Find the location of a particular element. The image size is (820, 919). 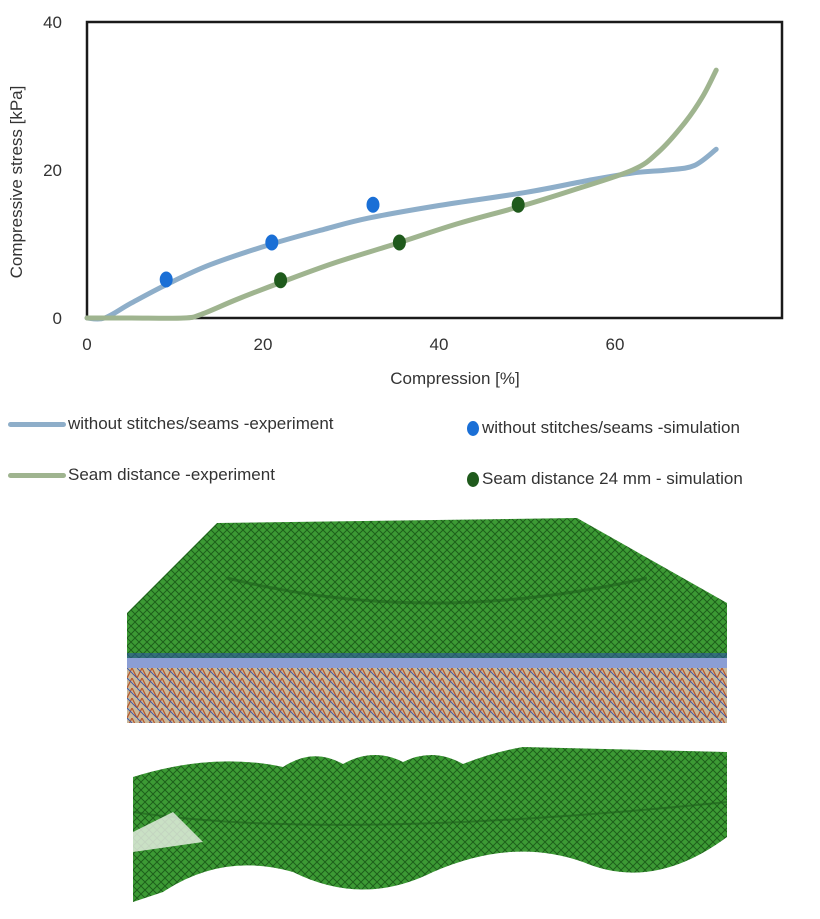

legend-item-green-simulation: Seam distance 24 mm - simulation is located at coordinates (605, 479).